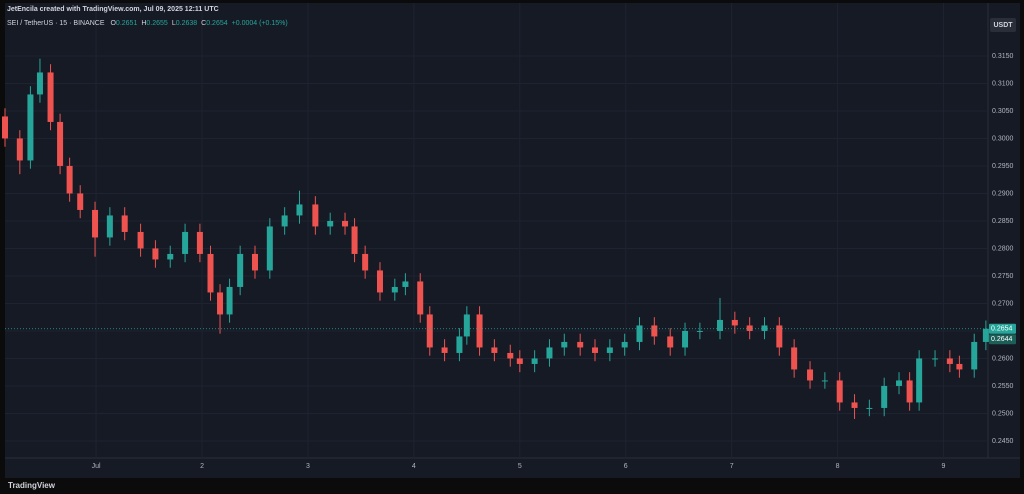 This screenshot has height=494, width=1024. Describe the element at coordinates (1003, 441) in the screenshot. I see `y-tick-label: 0.2450` at that location.